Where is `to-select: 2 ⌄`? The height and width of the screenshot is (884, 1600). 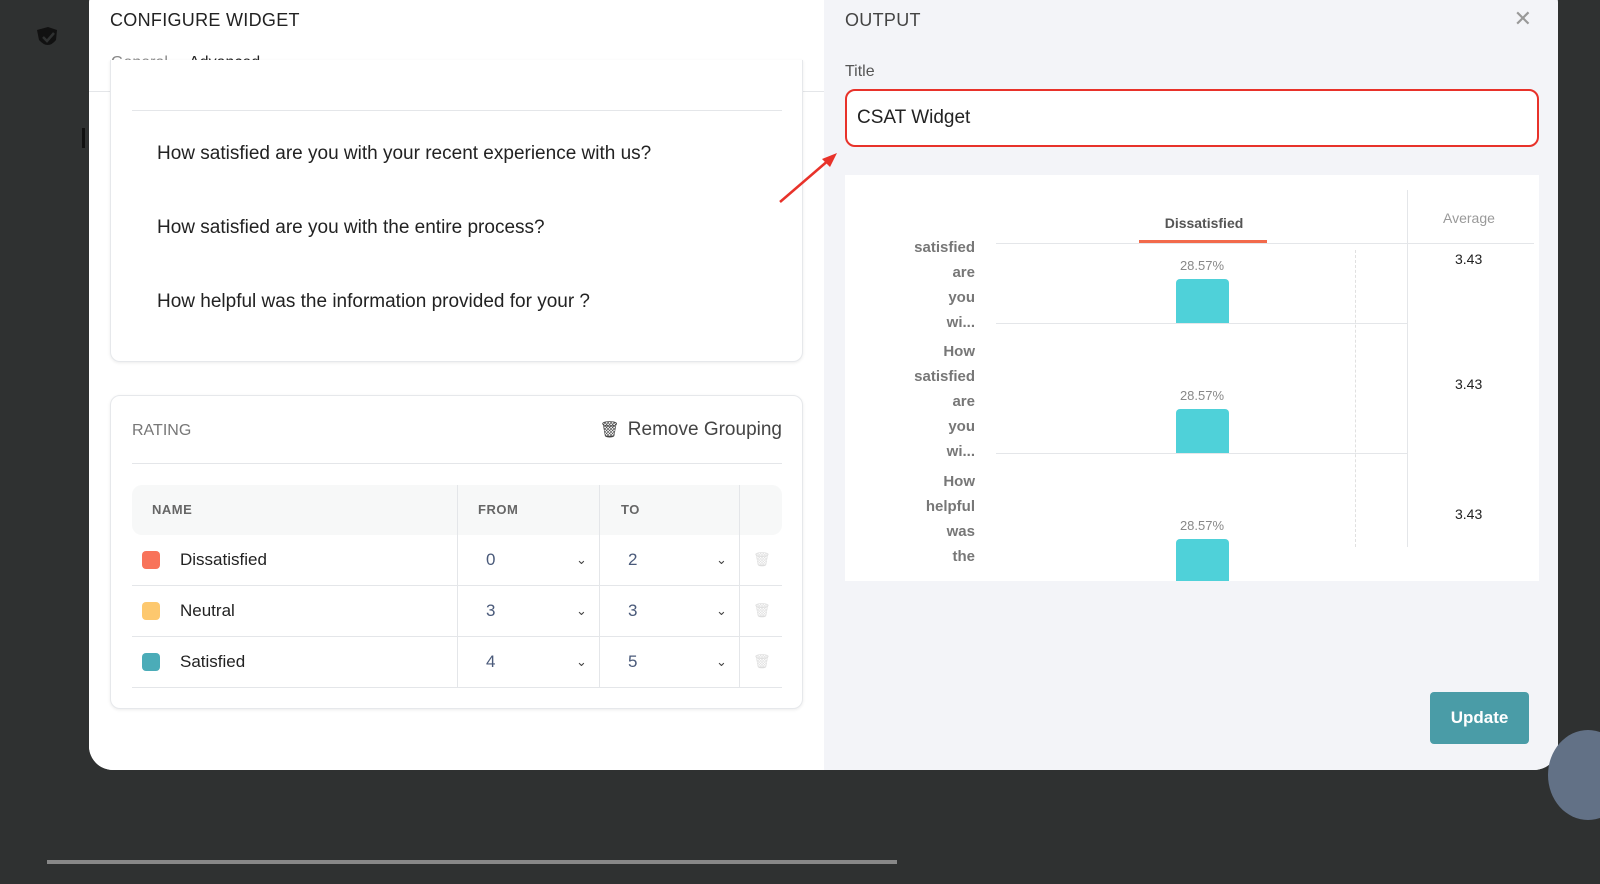 to-select: 2 ⌄ is located at coordinates (675, 560).